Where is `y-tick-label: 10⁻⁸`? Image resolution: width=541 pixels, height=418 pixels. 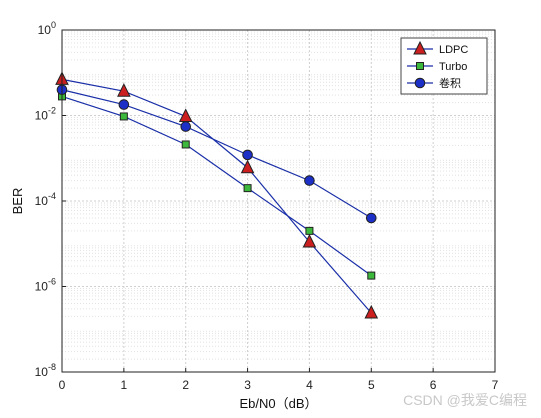 y-tick-label: 10⁻⁸ is located at coordinates (45, 370).